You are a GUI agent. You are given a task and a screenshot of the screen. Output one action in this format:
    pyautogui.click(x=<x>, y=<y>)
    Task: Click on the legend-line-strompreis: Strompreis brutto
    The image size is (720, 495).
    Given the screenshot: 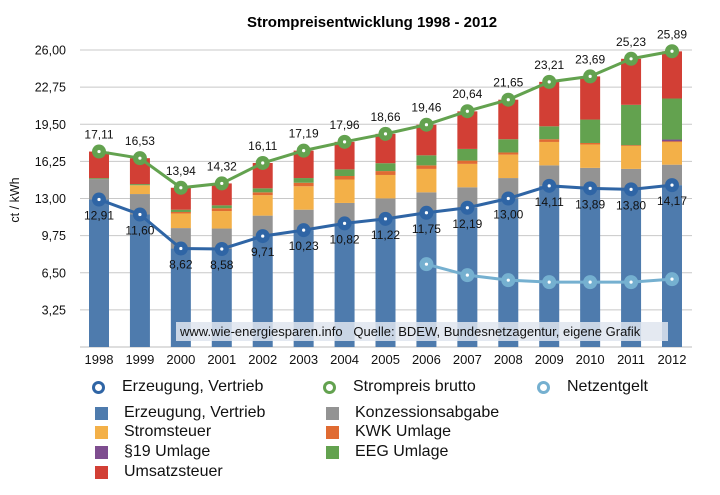 What is the action you would take?
    pyautogui.click(x=399, y=387)
    